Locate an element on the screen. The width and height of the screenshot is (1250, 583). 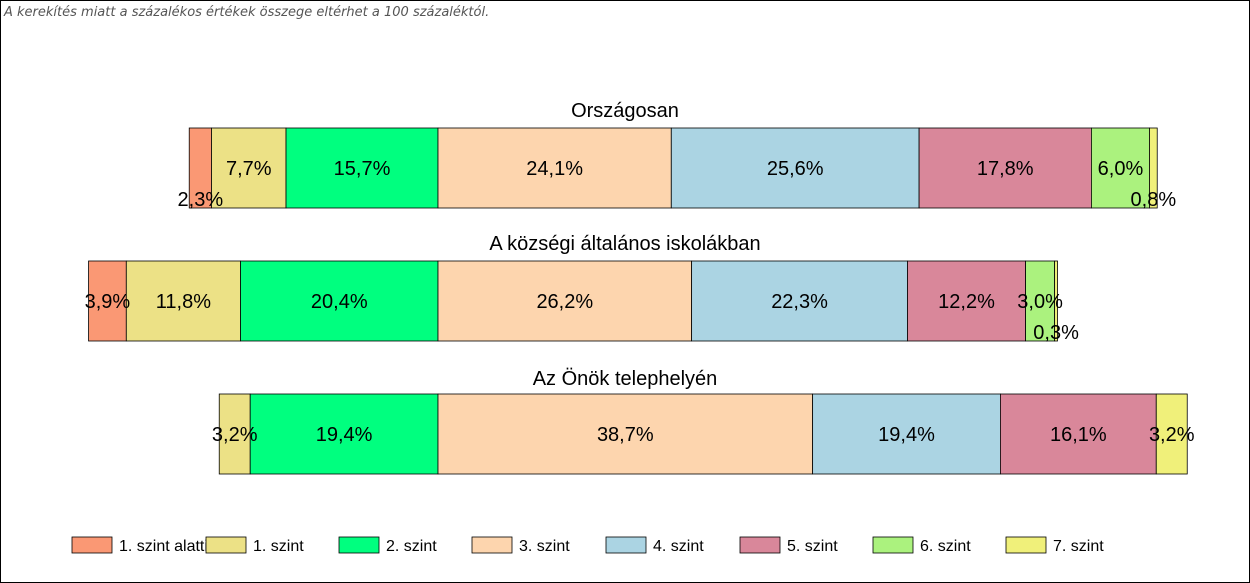
data-label: 16,1% is located at coordinates (1078, 435).